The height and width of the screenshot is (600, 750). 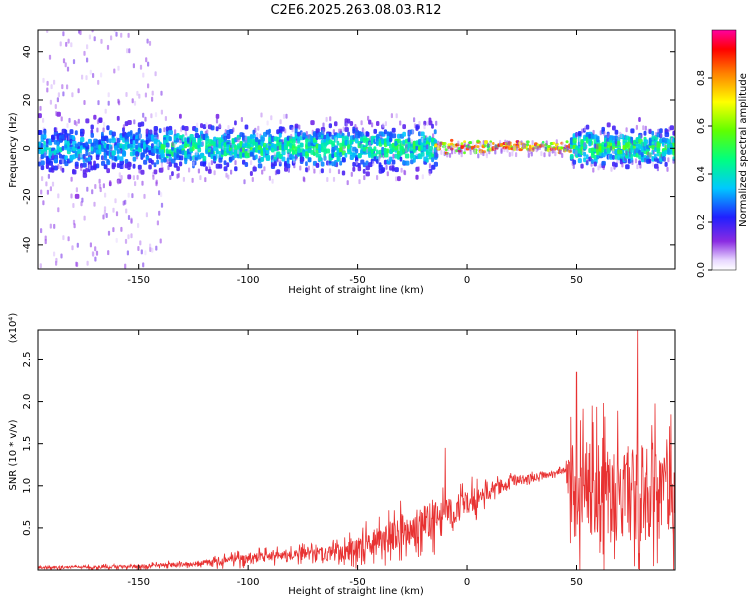 What do you see at coordinates (27, 444) in the screenshot?
I see `snr-y-tick-label: 1.5` at bounding box center [27, 444].